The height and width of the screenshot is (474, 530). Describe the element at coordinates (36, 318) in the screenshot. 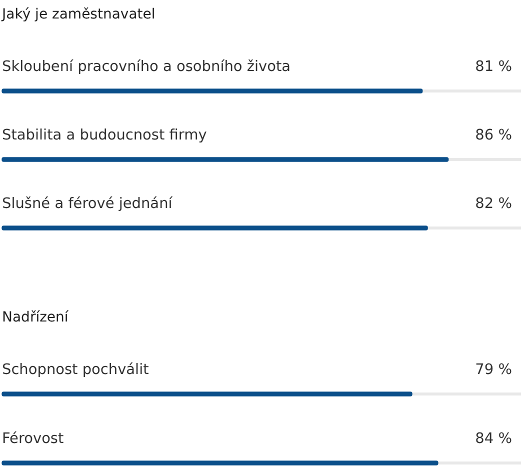

I see `chart-title: Nadřízení` at that location.